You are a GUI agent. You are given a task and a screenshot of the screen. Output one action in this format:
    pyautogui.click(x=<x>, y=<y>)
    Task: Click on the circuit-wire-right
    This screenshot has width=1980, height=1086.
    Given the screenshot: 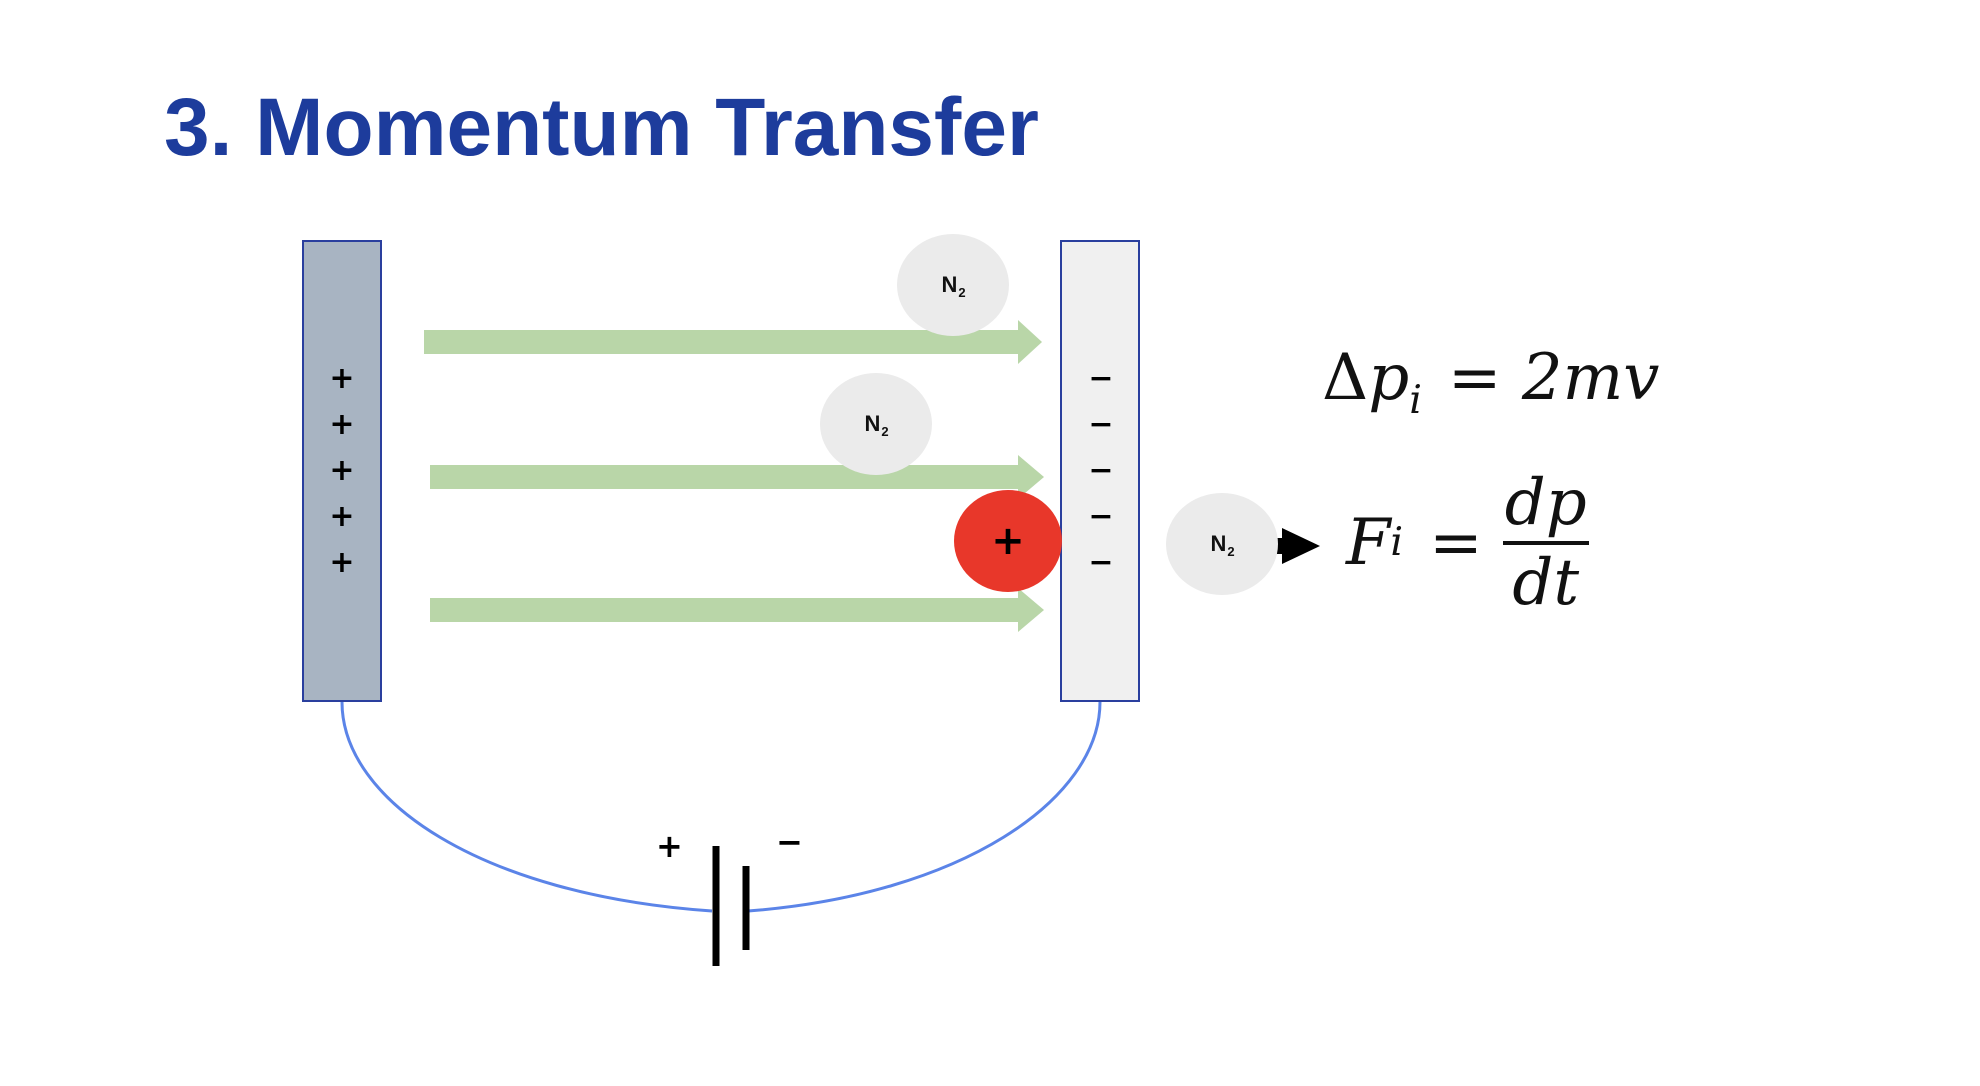 What is the action you would take?
    pyautogui.click(x=924, y=807)
    